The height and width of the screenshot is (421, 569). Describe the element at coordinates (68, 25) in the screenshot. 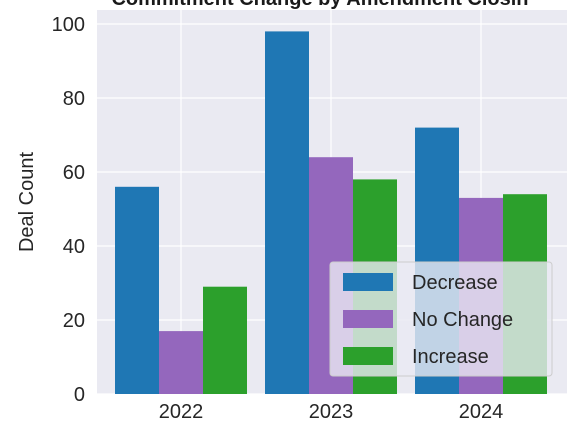

I see `y-tick-label: 100` at that location.